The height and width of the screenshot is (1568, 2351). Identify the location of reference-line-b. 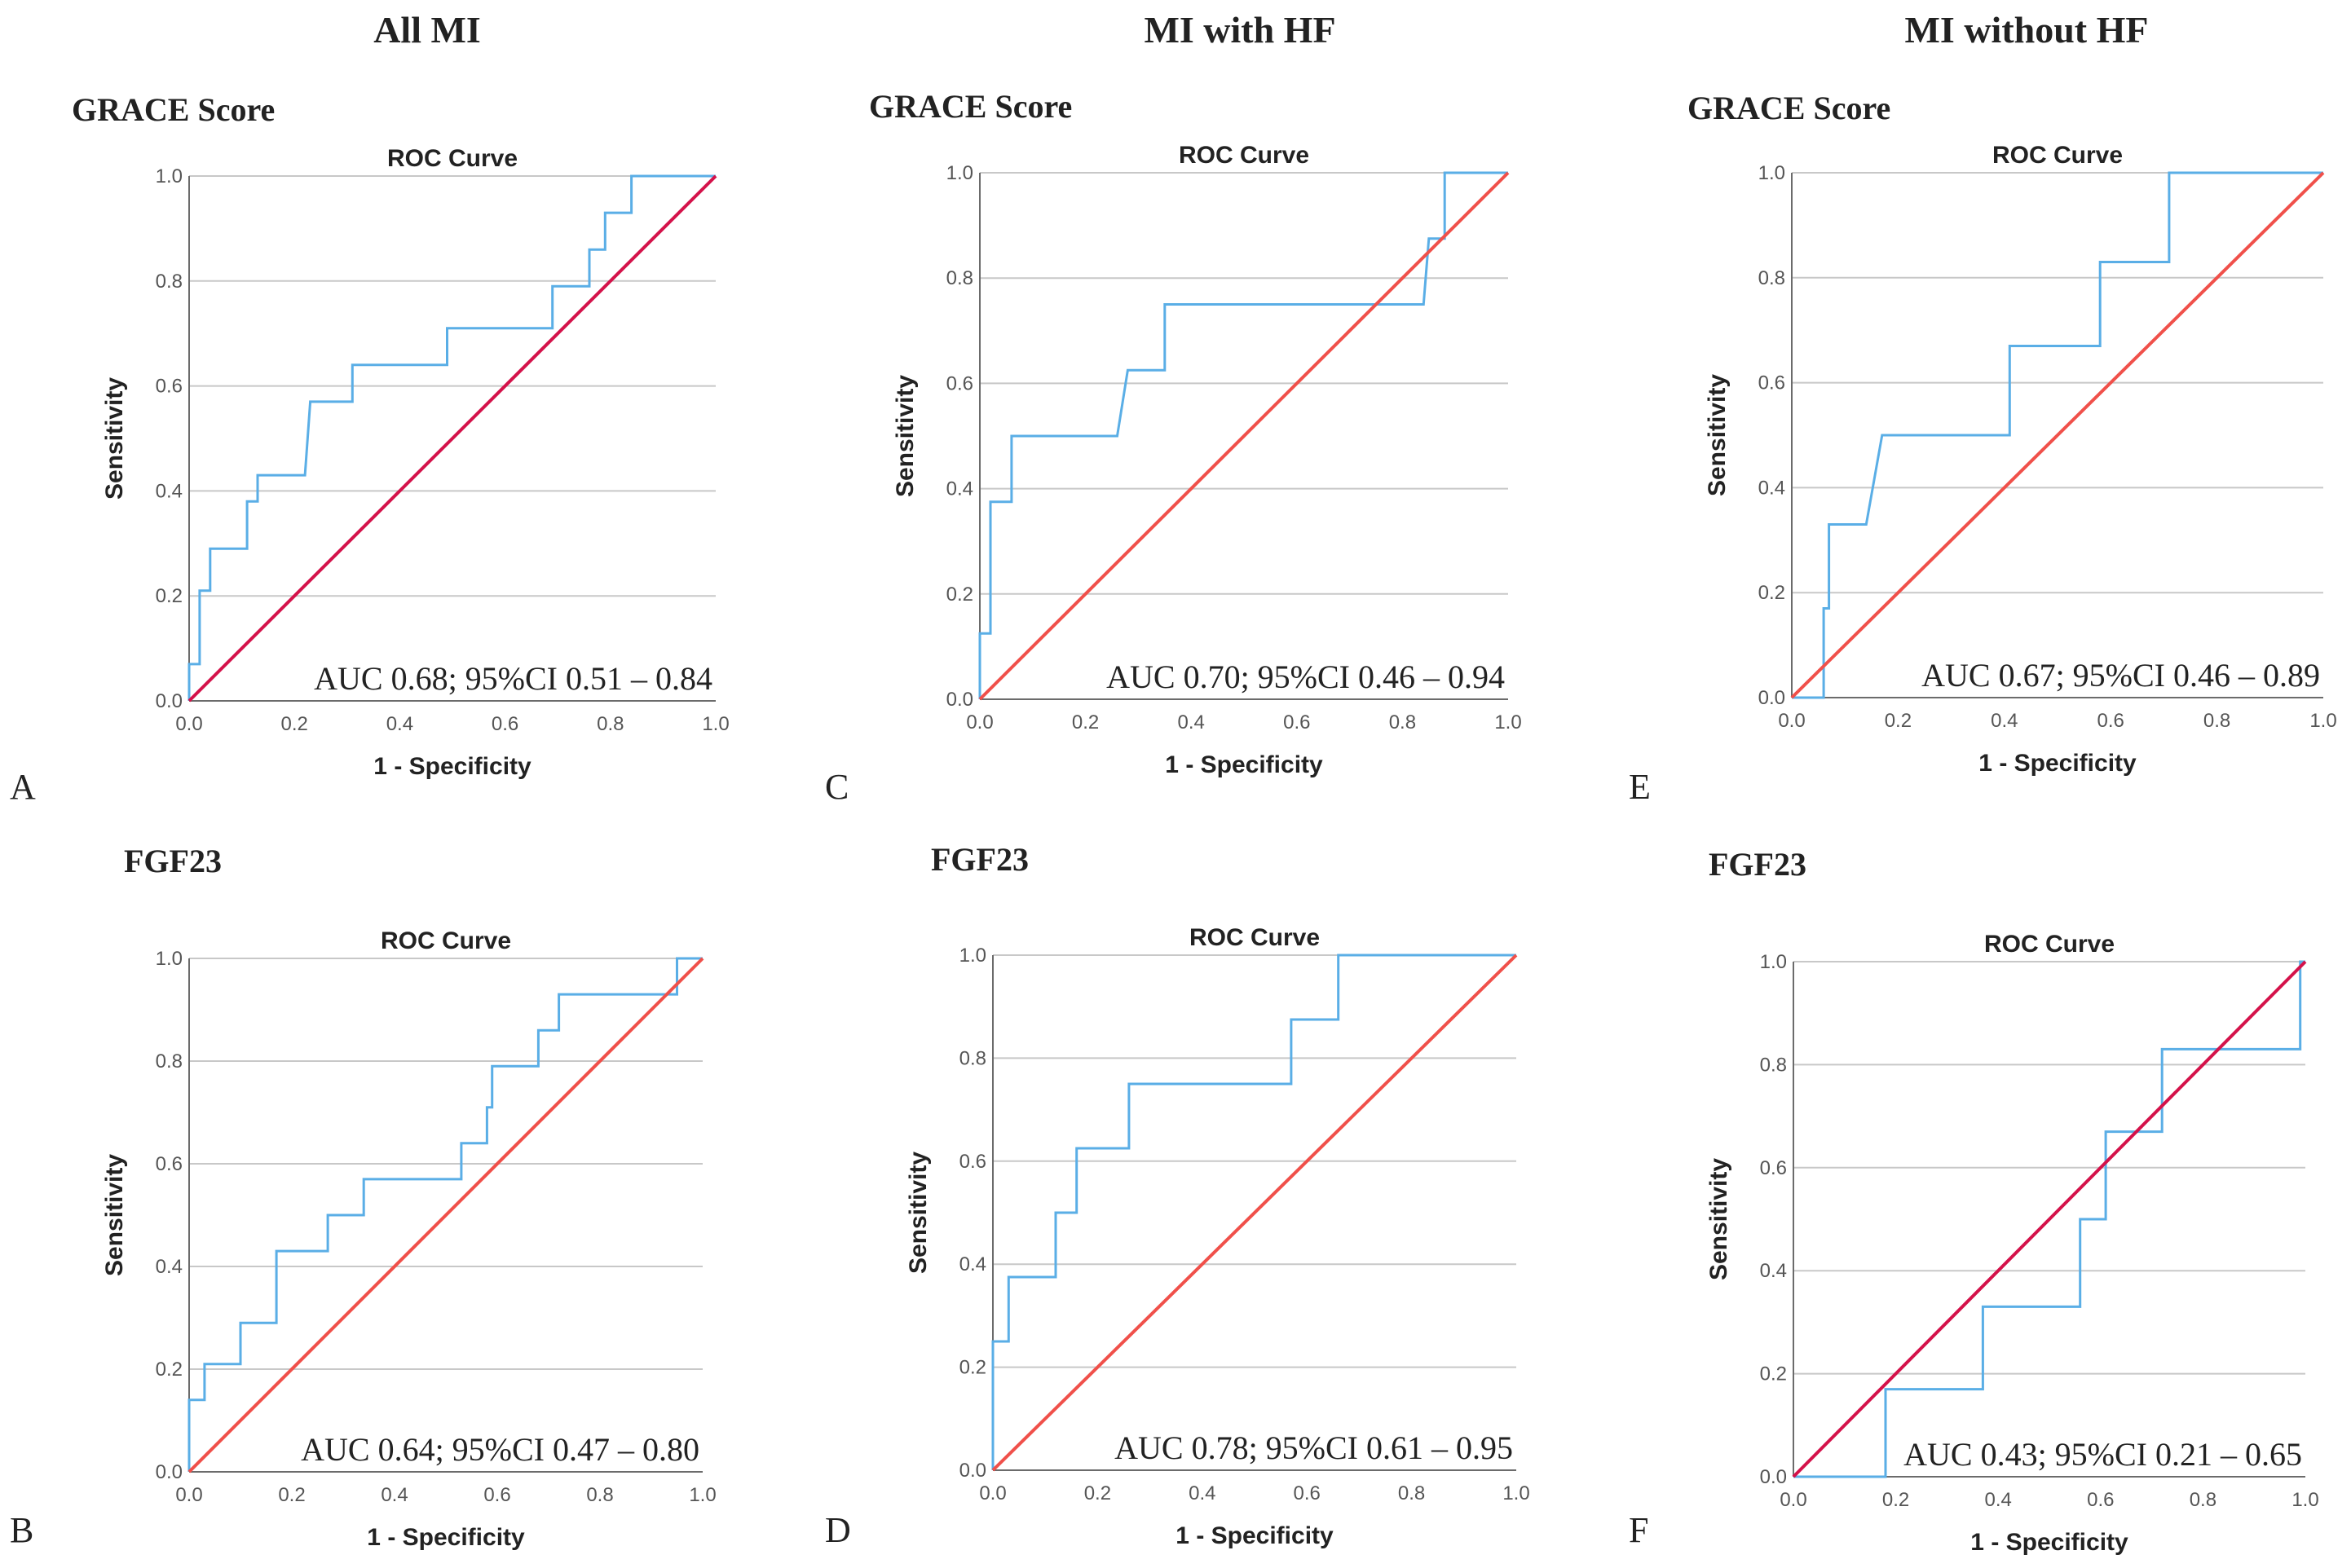
(445, 1215).